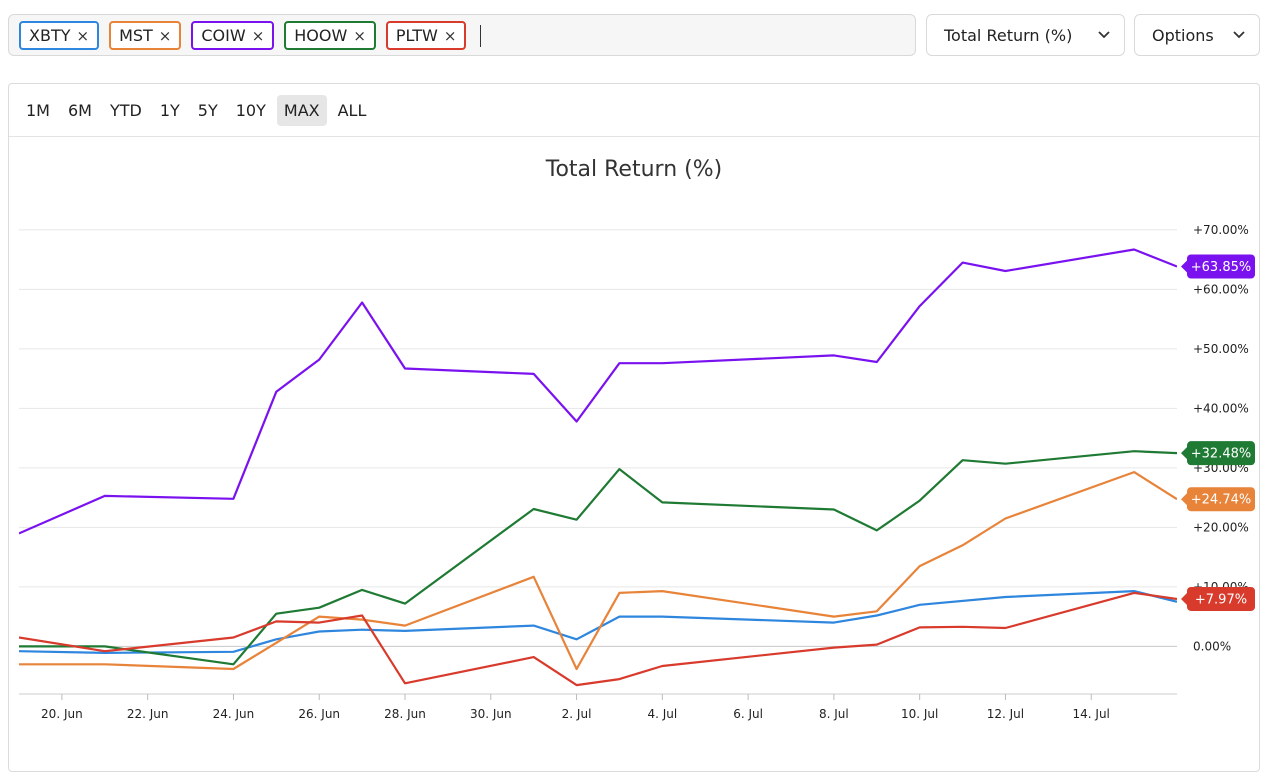 This screenshot has width=1280, height=780. I want to click on end-label-pointer-hoow, so click(1184, 453).